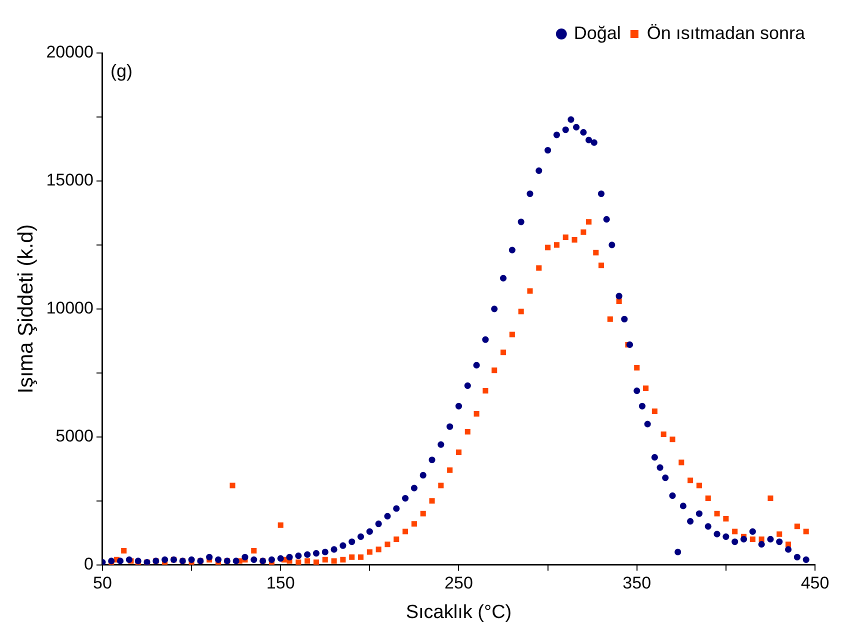 The width and height of the screenshot is (855, 638). What do you see at coordinates (458, 583) in the screenshot?
I see `x-tick-label: 250` at bounding box center [458, 583].